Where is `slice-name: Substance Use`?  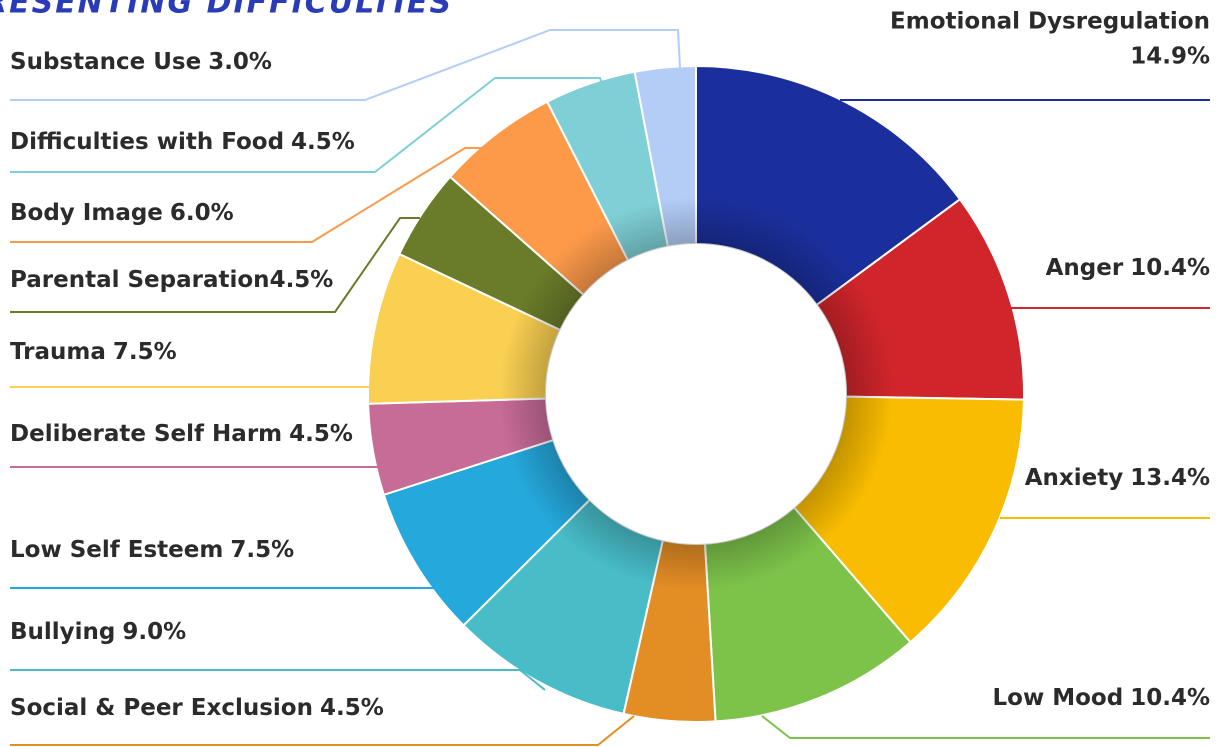
slice-name: Substance Use is located at coordinates (105, 62).